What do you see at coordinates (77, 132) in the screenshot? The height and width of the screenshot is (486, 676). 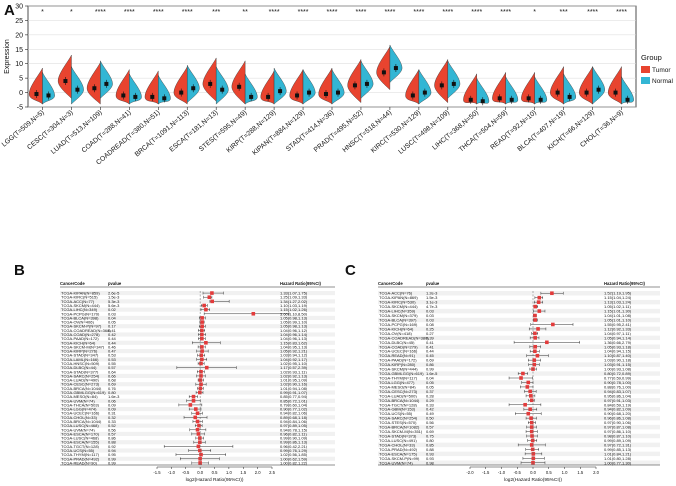 I see `plot-a-xtick-label: LUAD(T=513,N=109)` at bounding box center [77, 132].